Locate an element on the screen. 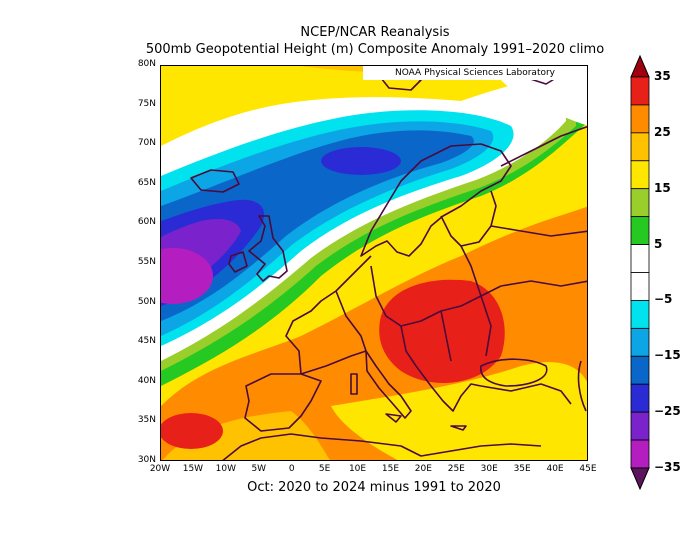 The height and width of the screenshot is (542, 700). date-range-caption: Oct: 2020 to 2024 minus 1991 to 2020 is located at coordinates (374, 487).